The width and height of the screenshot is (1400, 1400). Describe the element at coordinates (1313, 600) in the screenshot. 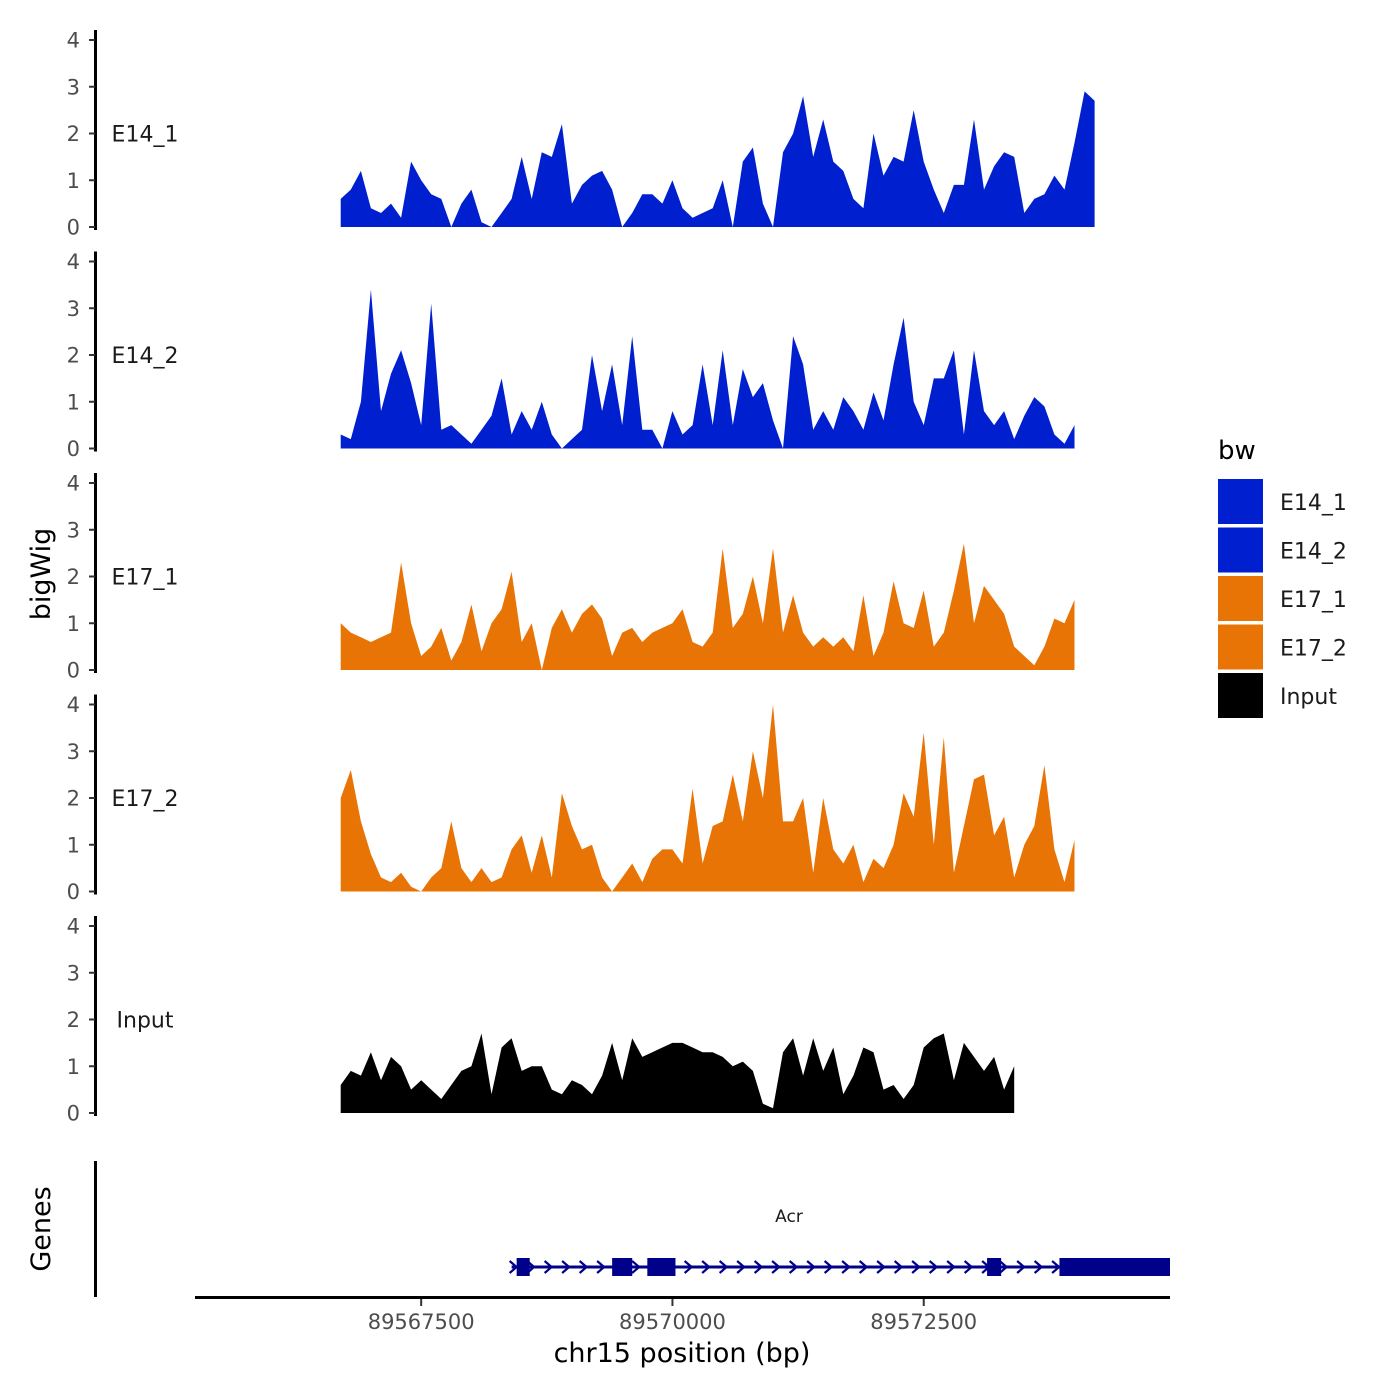

I see `legend-label-e17_1: E17_1` at that location.